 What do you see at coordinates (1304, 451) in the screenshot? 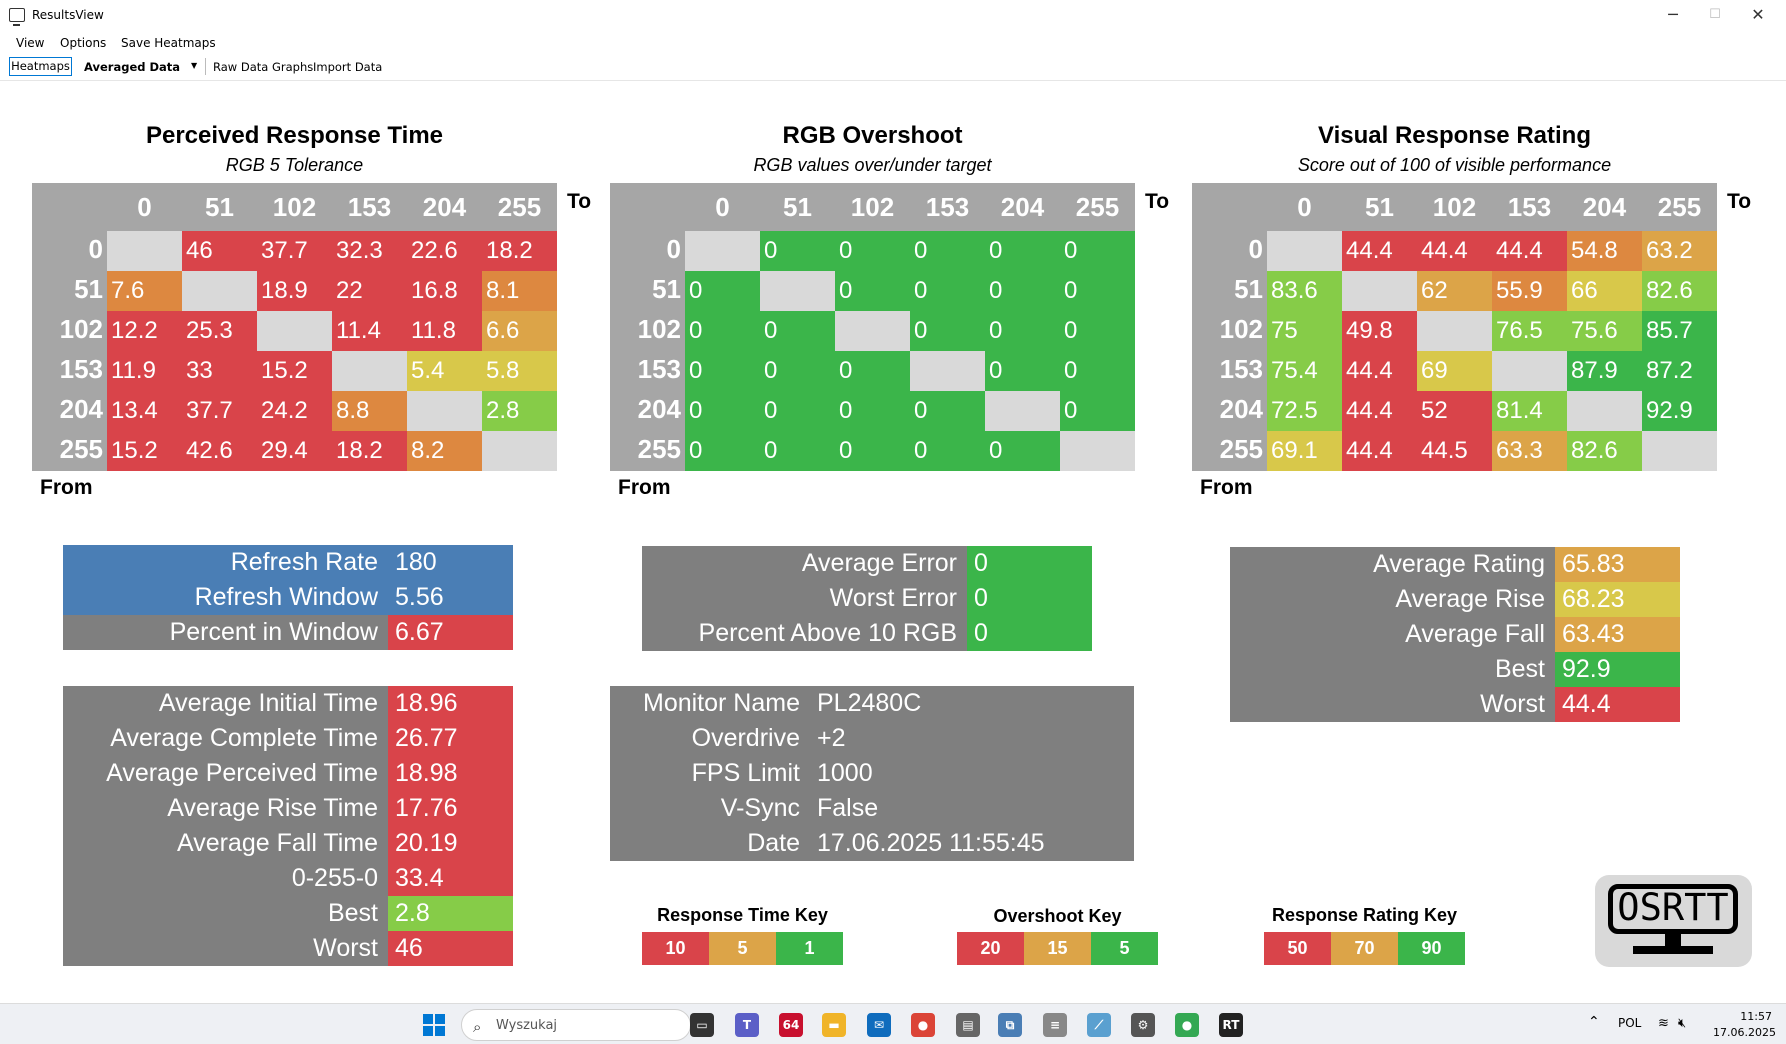
I see `heatmap-cell: 69.1` at bounding box center [1304, 451].